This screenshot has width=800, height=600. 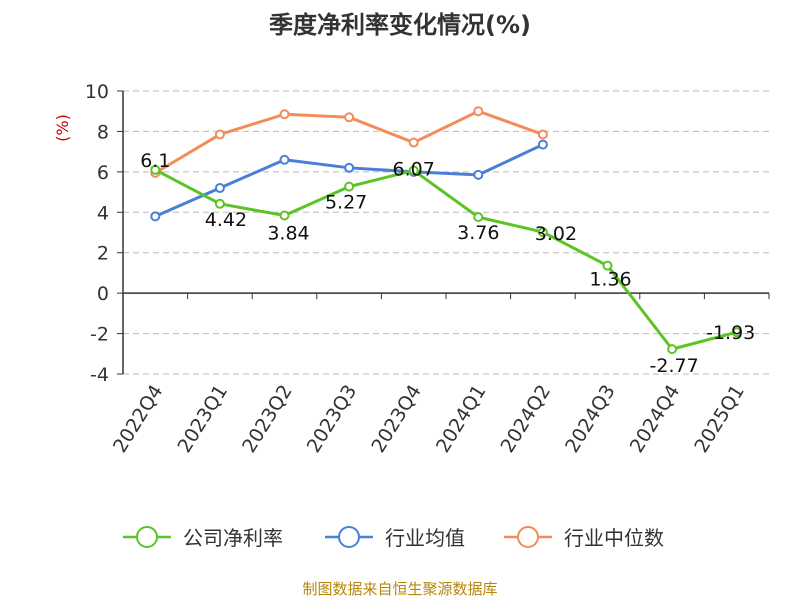 What do you see at coordinates (155, 161) in the screenshot?
I see `data-label: 6.1` at bounding box center [155, 161].